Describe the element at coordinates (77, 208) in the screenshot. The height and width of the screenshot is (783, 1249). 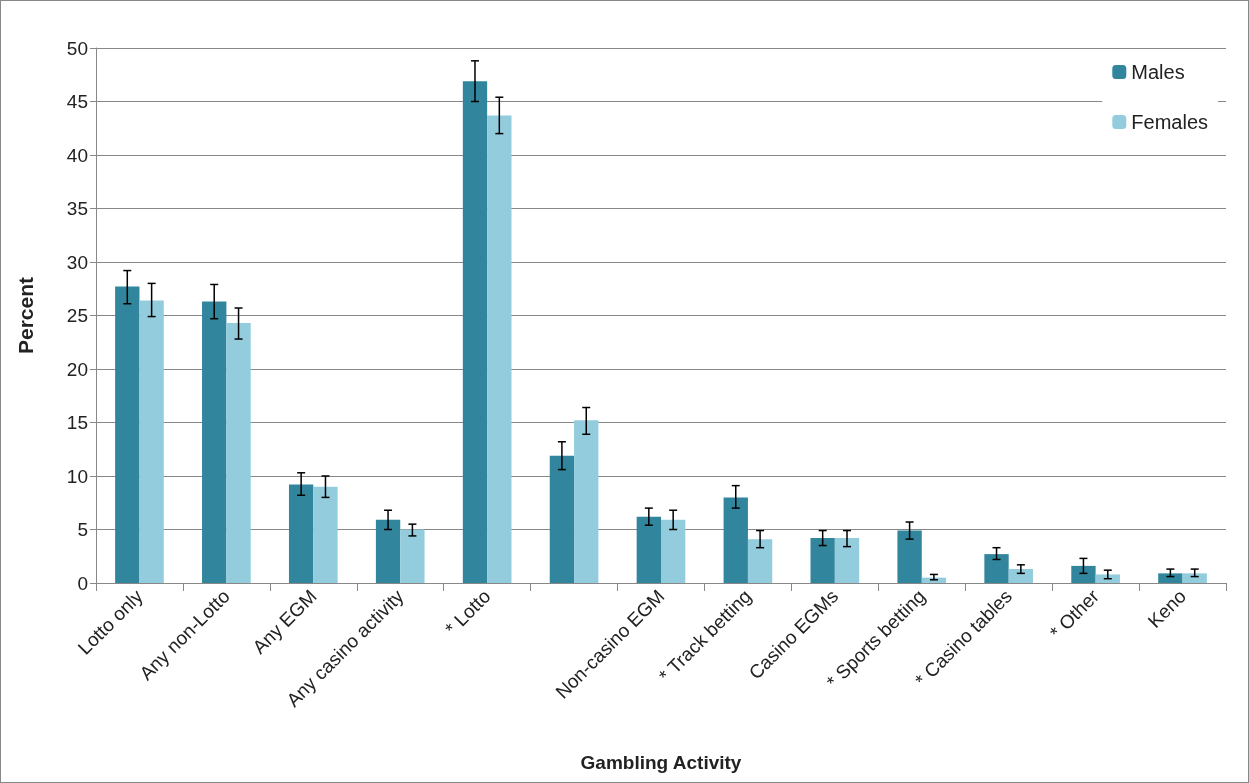
I see `y-tick-label: 35` at that location.